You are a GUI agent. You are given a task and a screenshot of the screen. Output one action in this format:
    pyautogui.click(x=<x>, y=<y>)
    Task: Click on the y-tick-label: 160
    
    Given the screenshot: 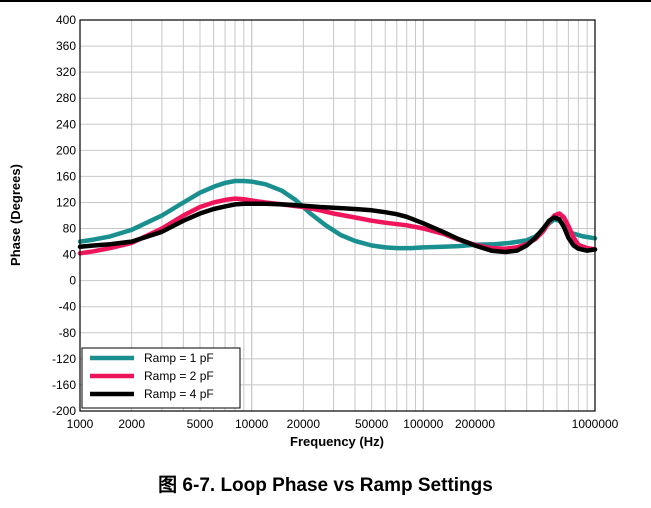 What is the action you would take?
    pyautogui.click(x=66, y=176)
    